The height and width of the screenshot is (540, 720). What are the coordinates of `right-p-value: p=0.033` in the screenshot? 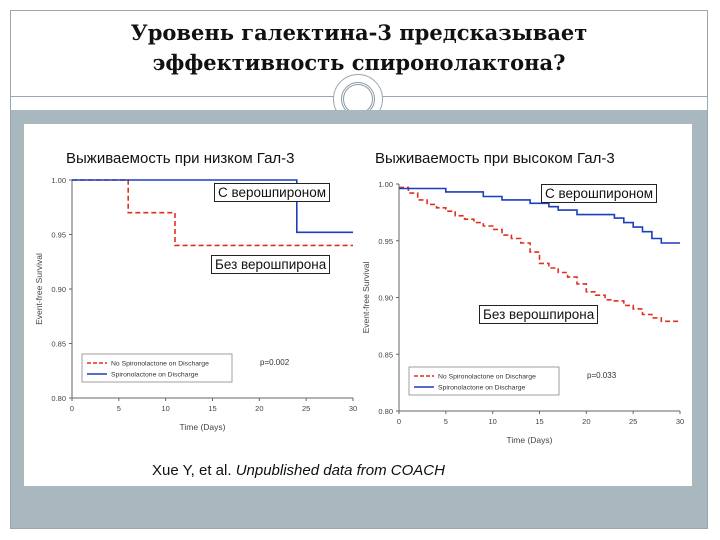 It's located at (602, 375).